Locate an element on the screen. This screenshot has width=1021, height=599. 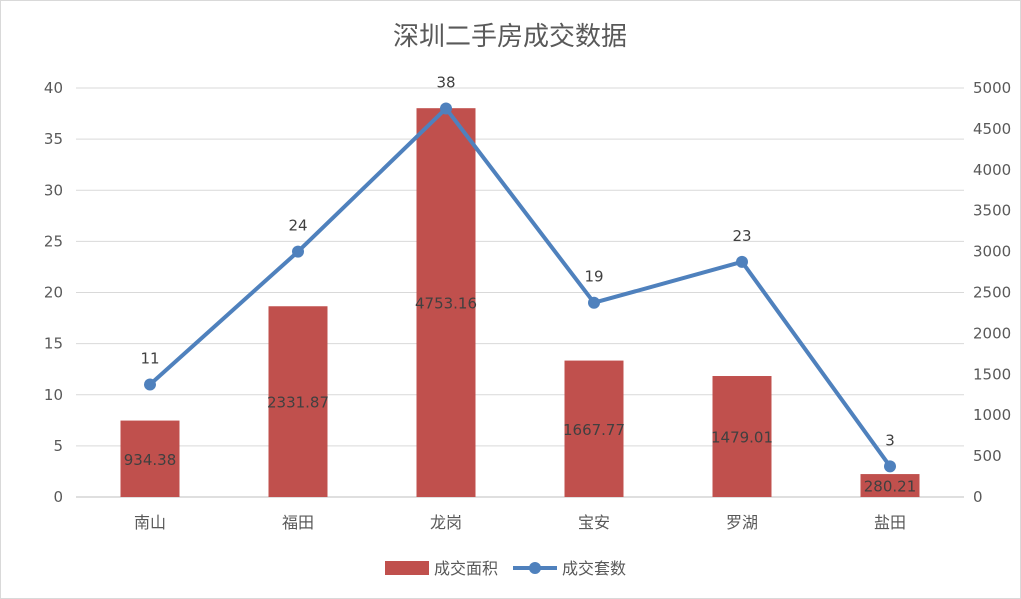
left-axis-tick: 30 is located at coordinates (53, 190).